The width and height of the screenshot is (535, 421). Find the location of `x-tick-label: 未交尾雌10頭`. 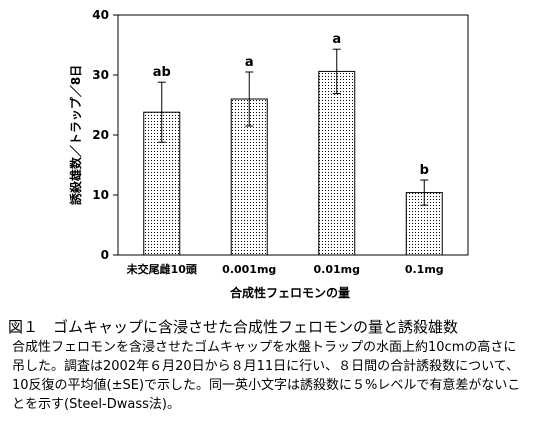

x-tick-label: 未交尾雌10頭 is located at coordinates (162, 269).